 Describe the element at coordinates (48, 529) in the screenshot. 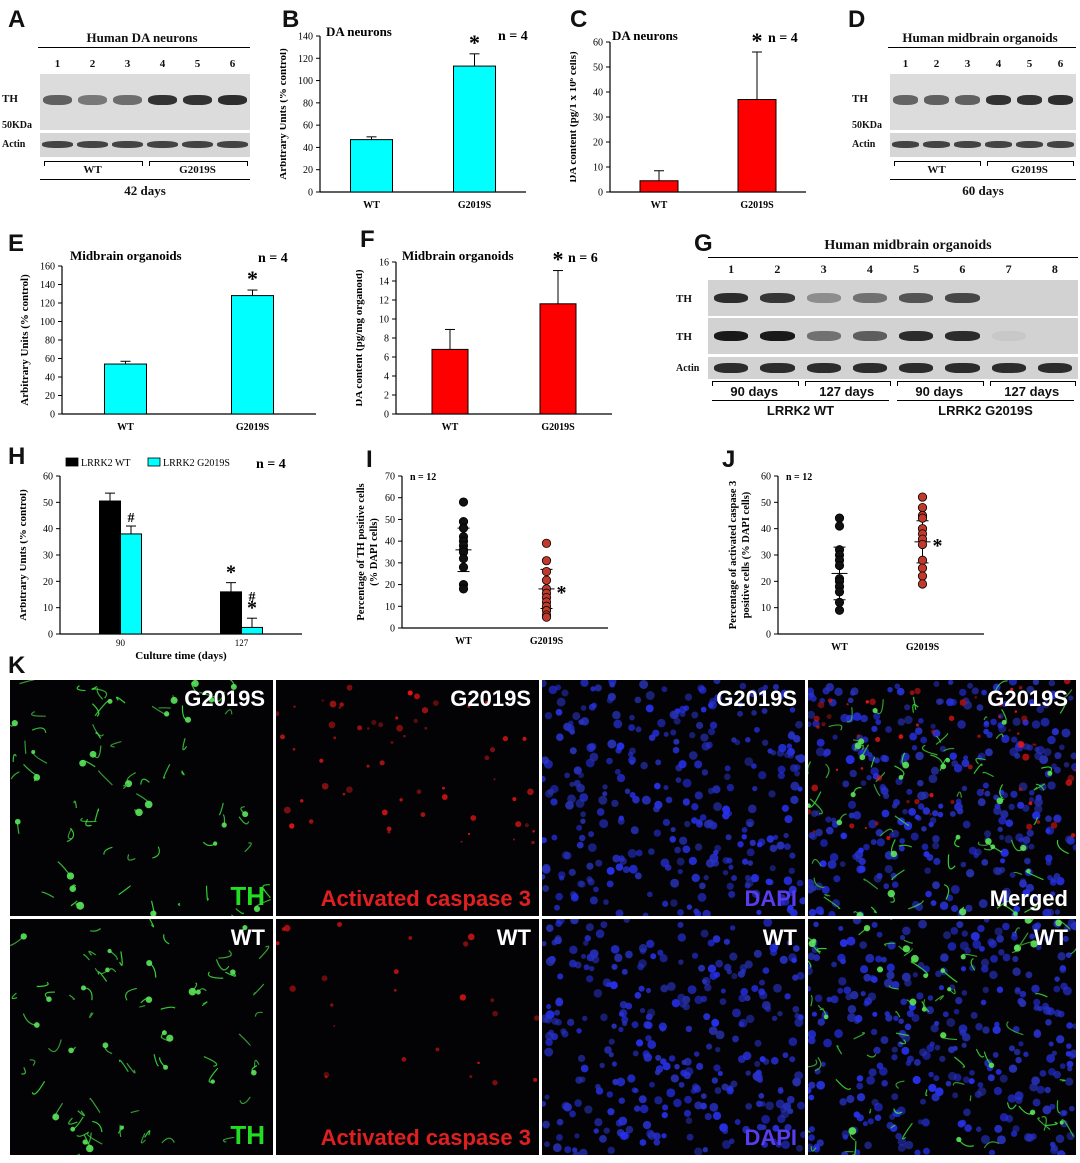

I see `chart-h-ytick-label: 40` at that location.